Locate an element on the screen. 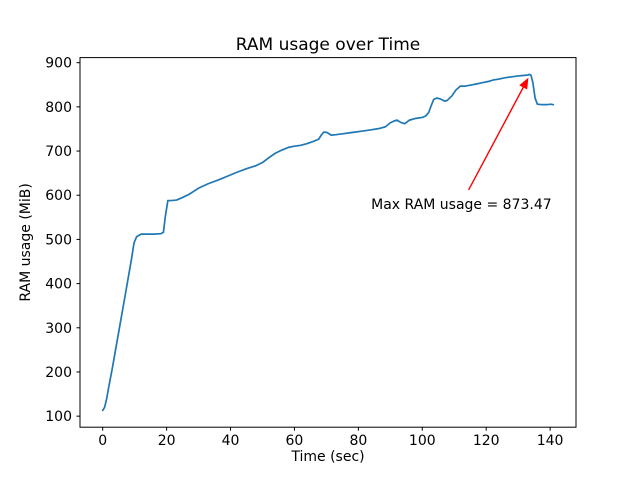 Image resolution: width=640 pixels, height=480 pixels. x-axis-label: Time (sec) is located at coordinates (327, 457).